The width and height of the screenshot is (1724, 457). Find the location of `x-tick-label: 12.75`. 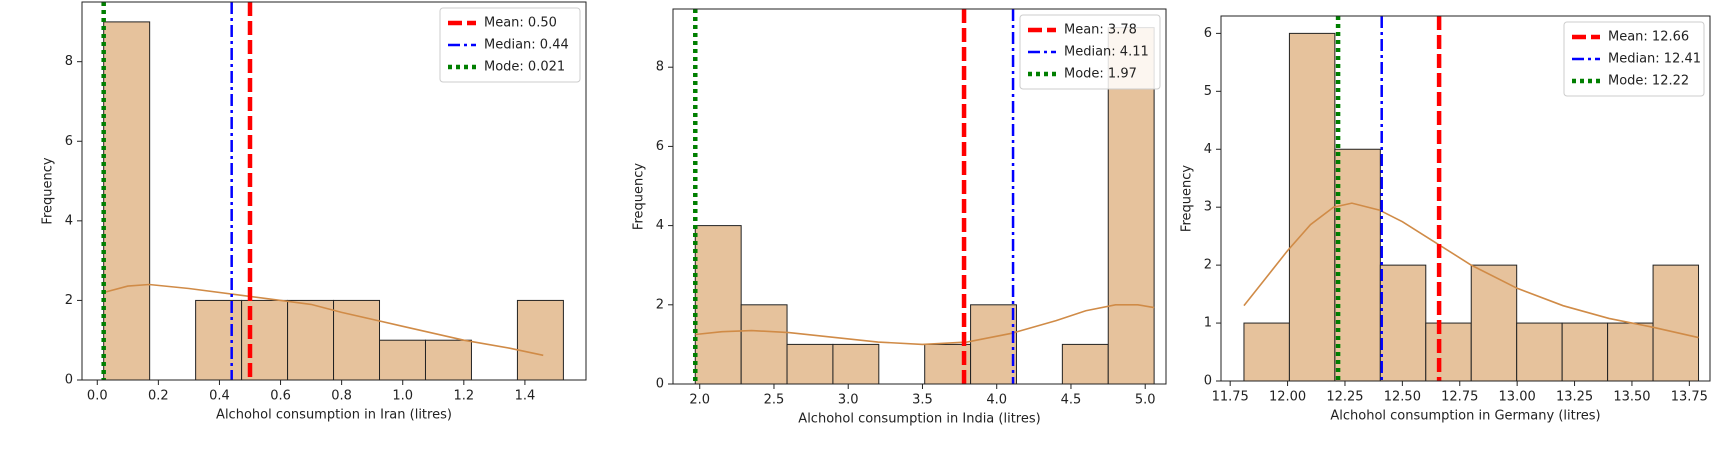

x-tick-label: 12.75 is located at coordinates (1459, 397).